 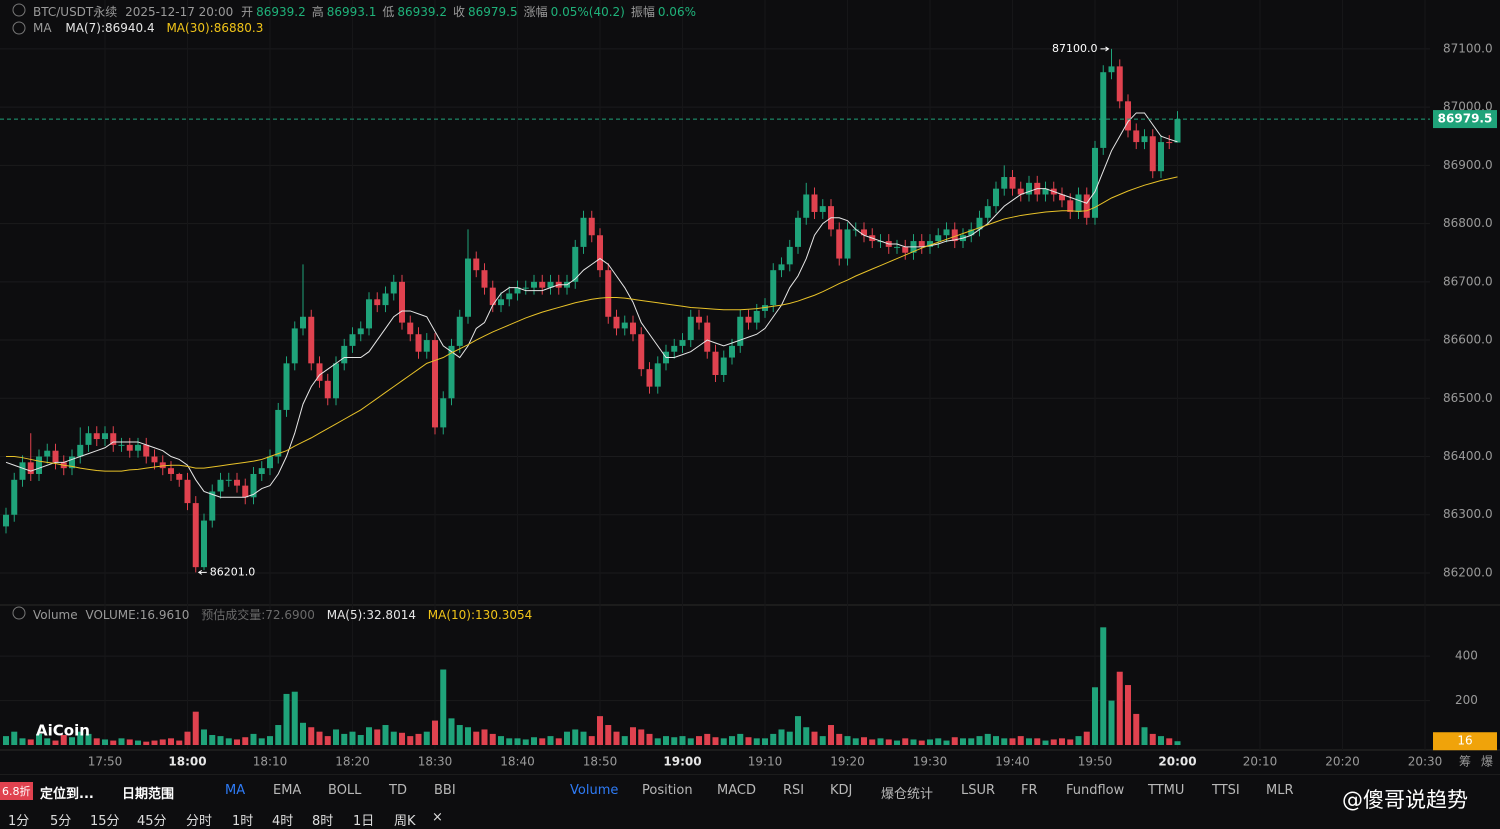 What do you see at coordinates (283, 821) in the screenshot?
I see `interval-tab: 4时` at bounding box center [283, 821].